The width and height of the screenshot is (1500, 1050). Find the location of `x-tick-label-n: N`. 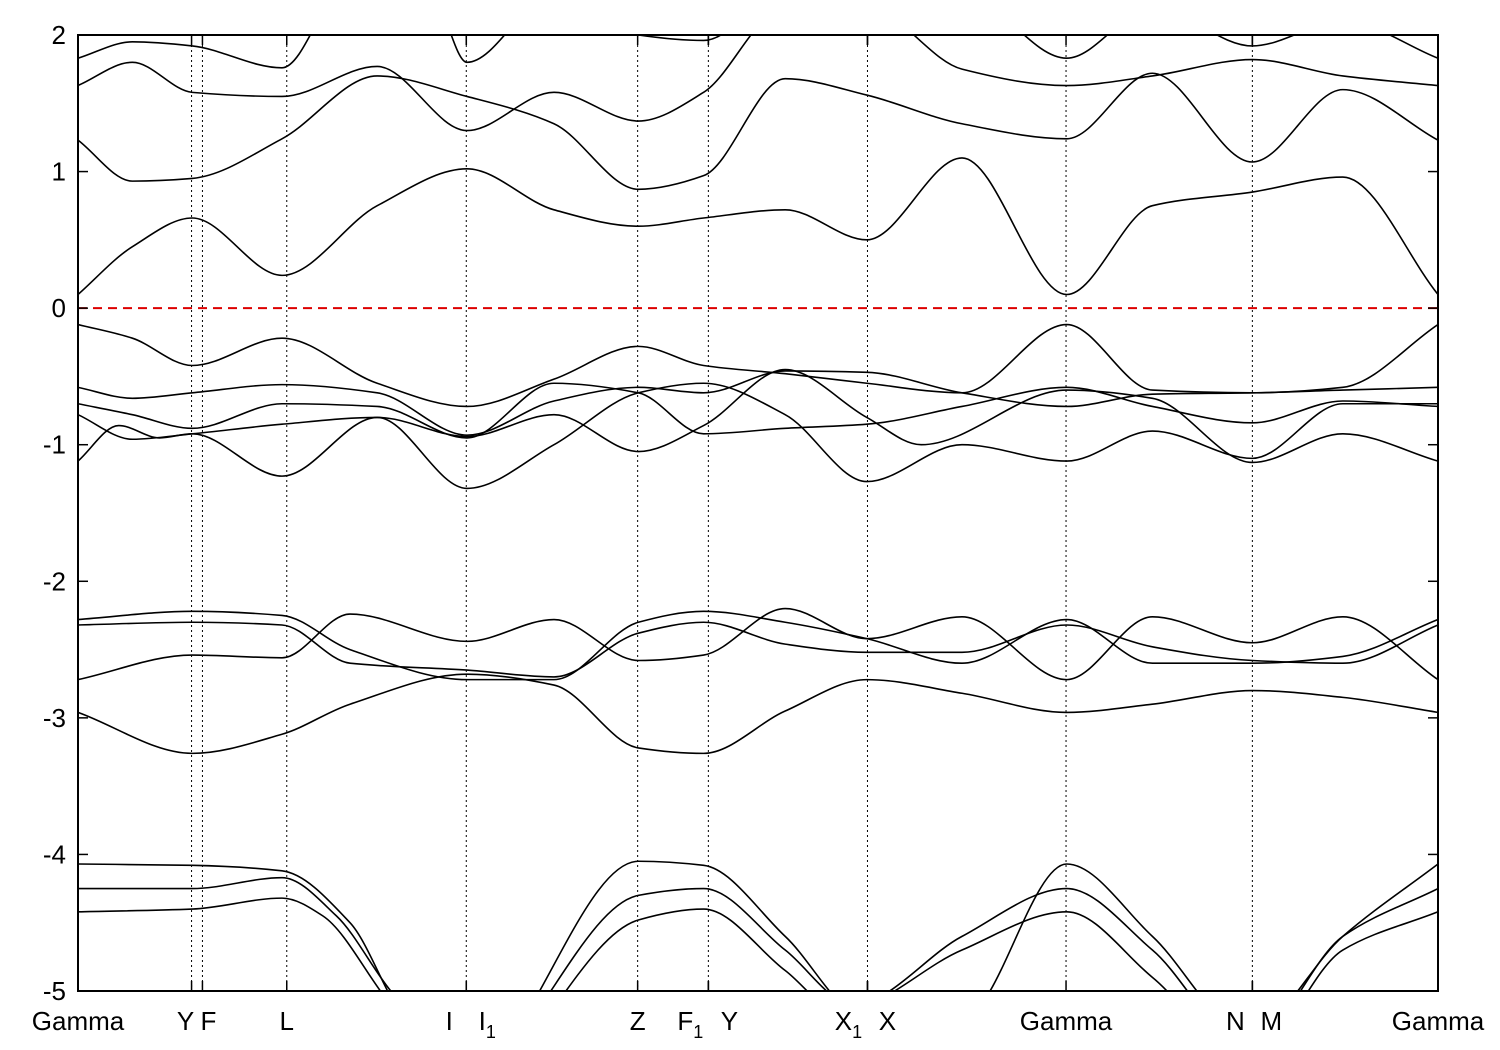

x-tick-label-n: N is located at coordinates (1235, 1021).